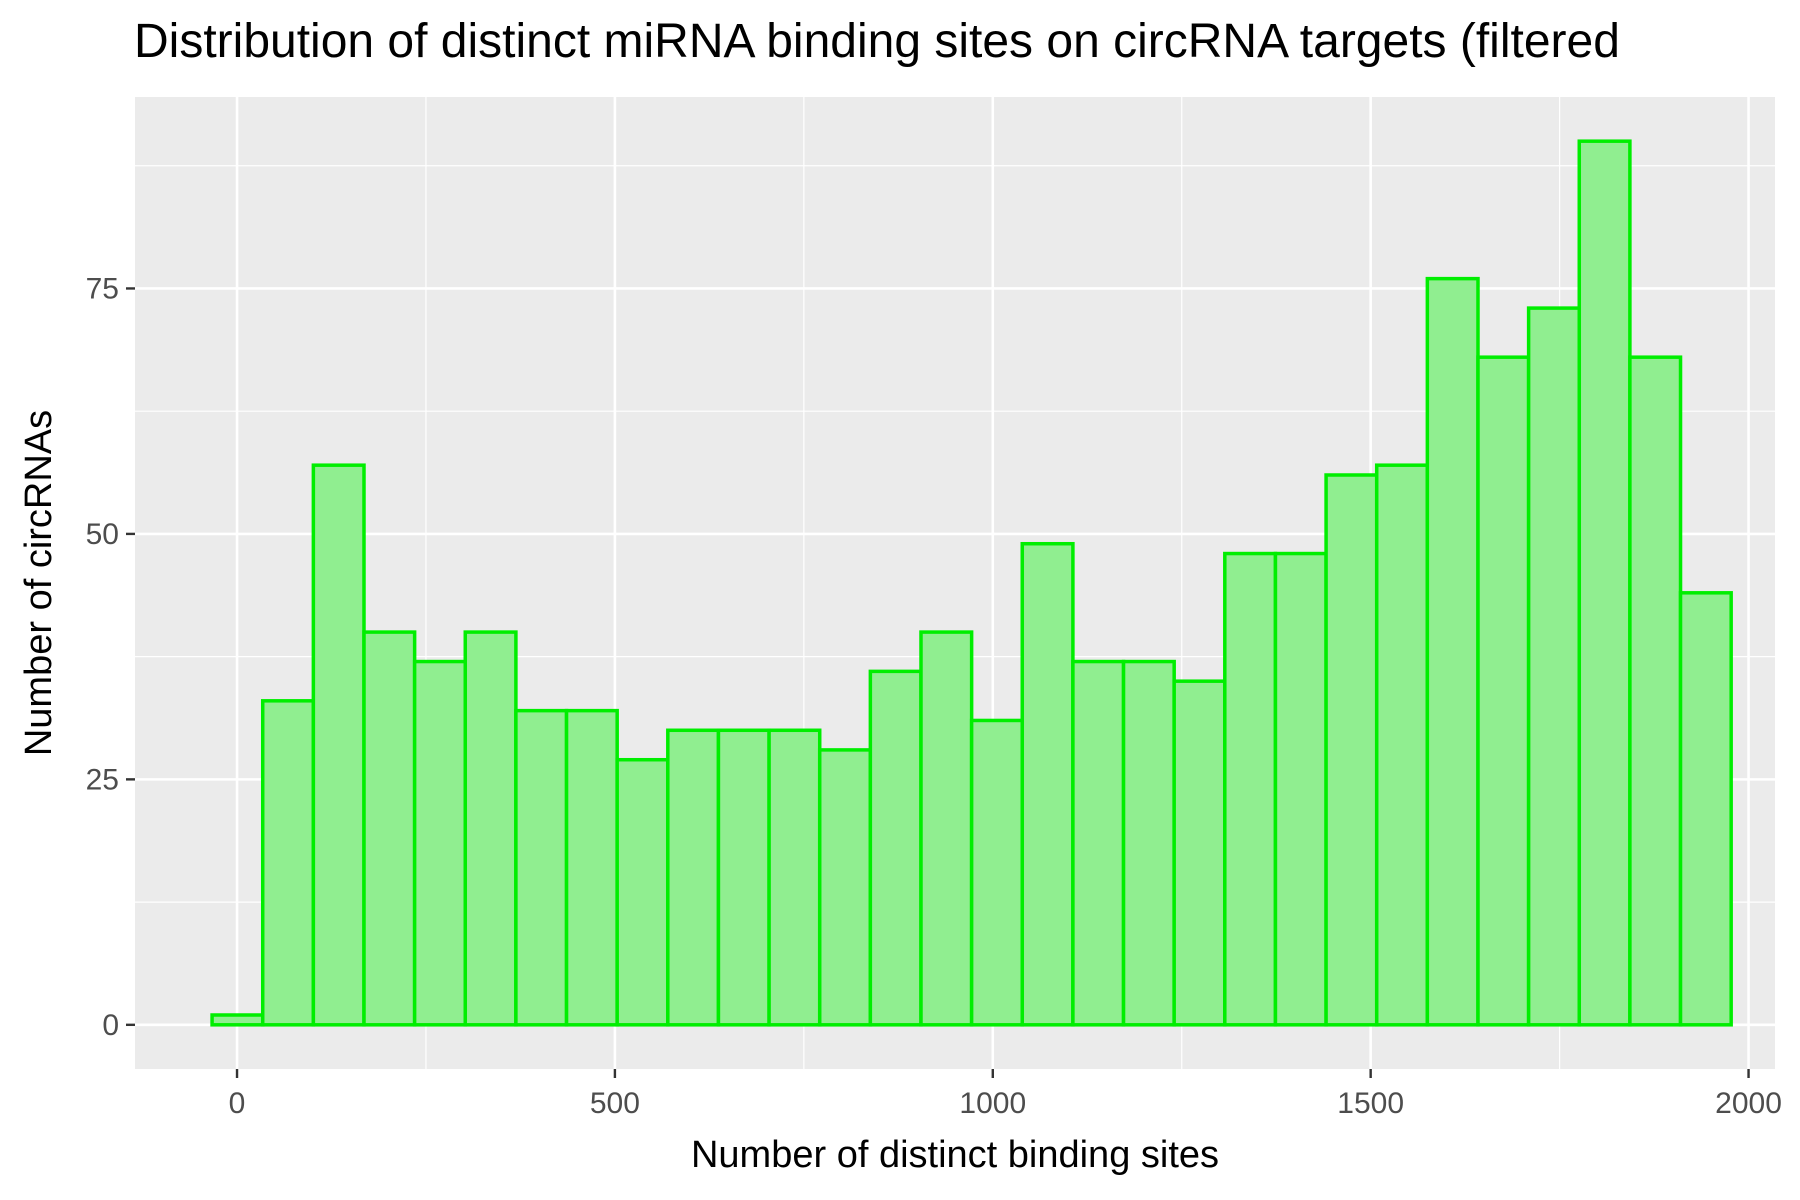 The width and height of the screenshot is (1800, 1200). What do you see at coordinates (39, 583) in the screenshot?
I see `y-axis-title: Number of circRNAs` at bounding box center [39, 583].